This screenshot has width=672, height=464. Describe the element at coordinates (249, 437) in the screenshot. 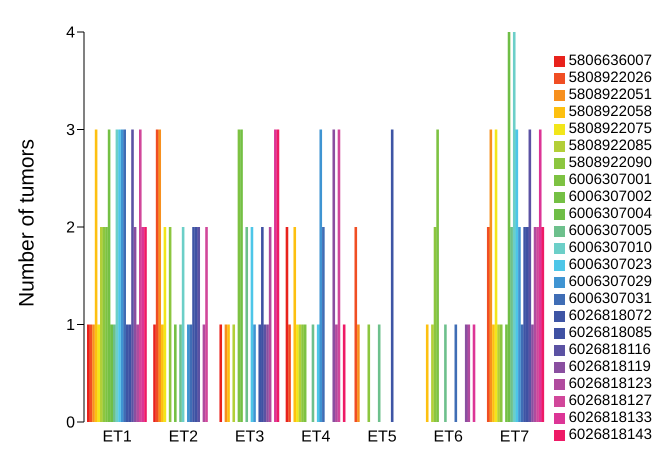

I see `x-tick-label: ET3` at that location.